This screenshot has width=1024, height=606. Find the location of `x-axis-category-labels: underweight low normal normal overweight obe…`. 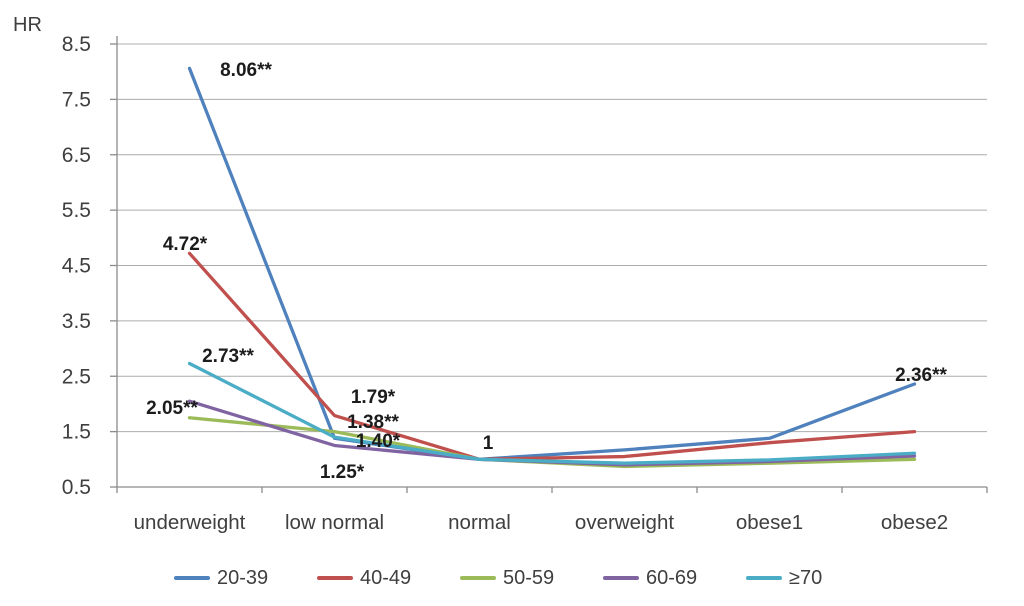

x-axis-category-labels: underweight low normal normal overweight obe… is located at coordinates (541, 522).